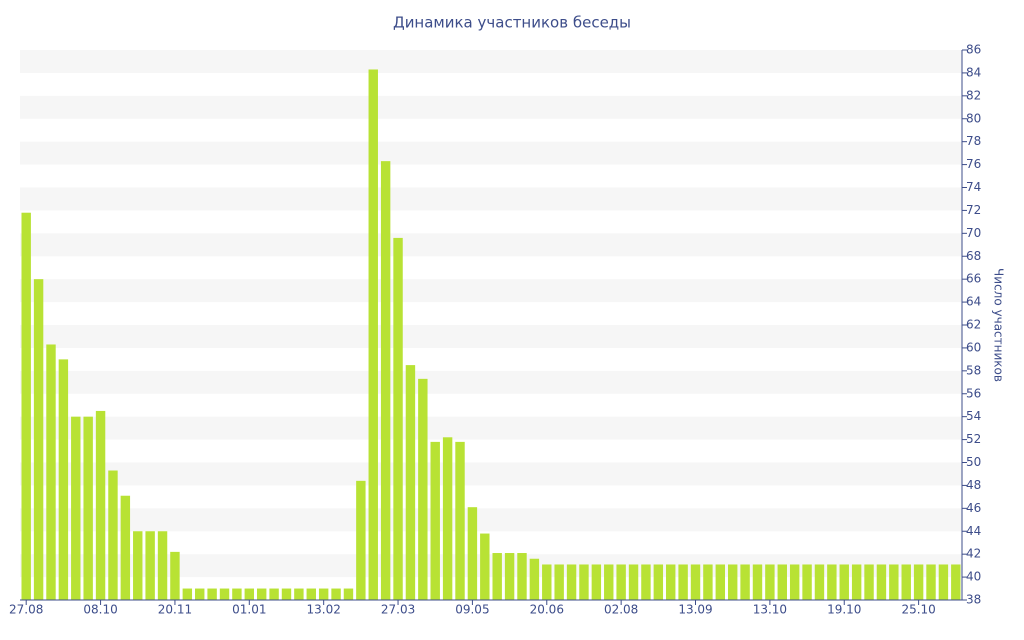 This screenshot has width=1024, height=640. Describe the element at coordinates (973, 347) in the screenshot. I see `y-tick-label: 60` at that location.